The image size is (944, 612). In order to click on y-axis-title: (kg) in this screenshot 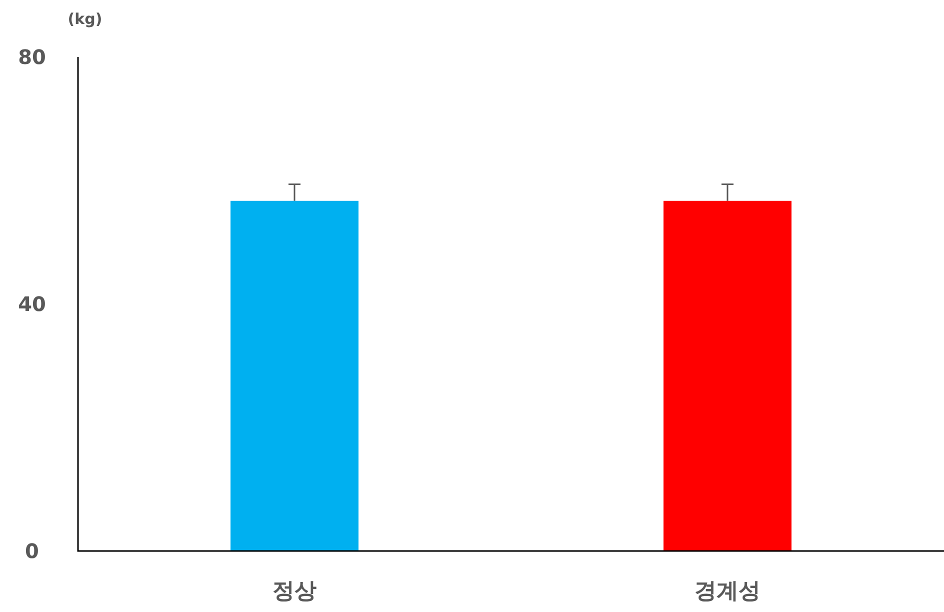, I will do `click(85, 19)`.